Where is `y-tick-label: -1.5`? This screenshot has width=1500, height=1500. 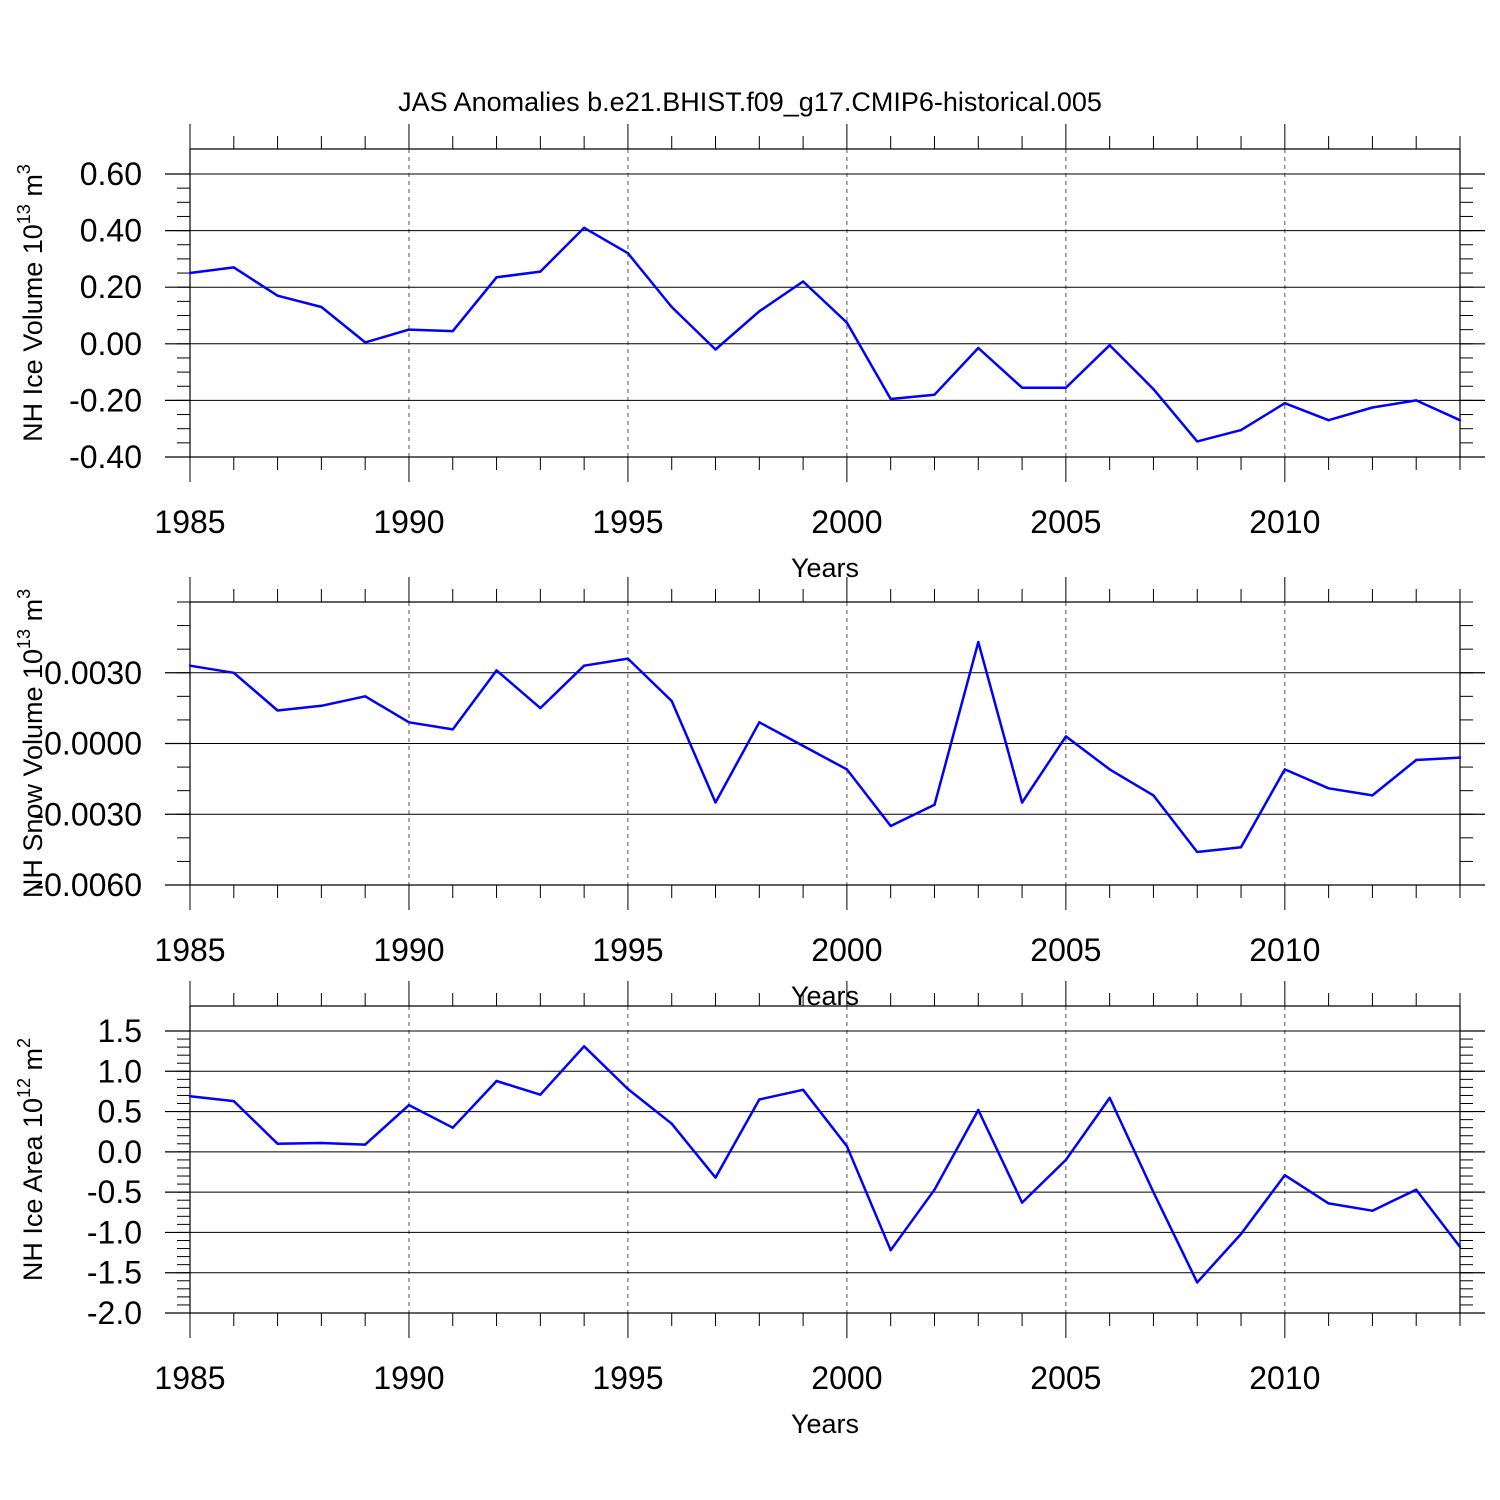
y-tick-label: -1.5 is located at coordinates (114, 1273).